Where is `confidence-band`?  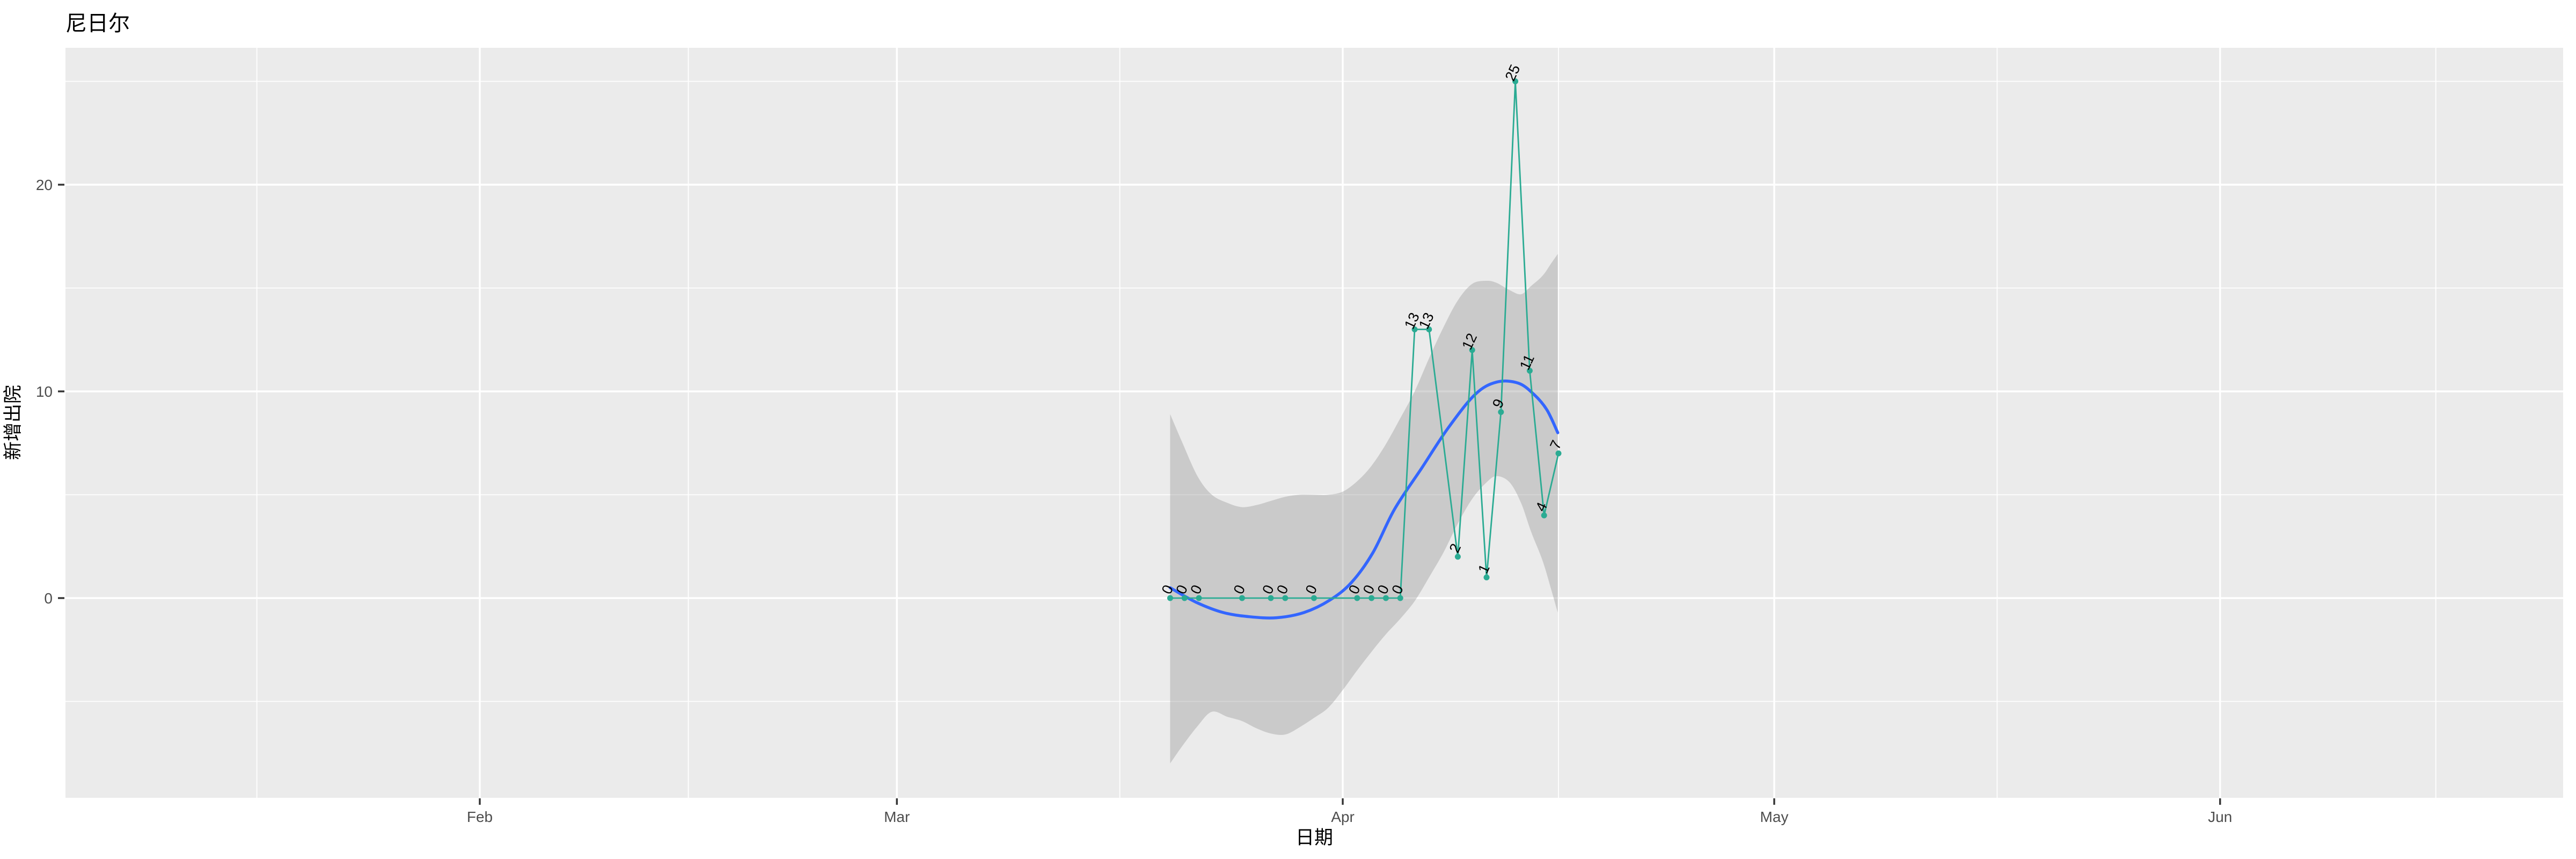 confidence-band is located at coordinates (1364, 508).